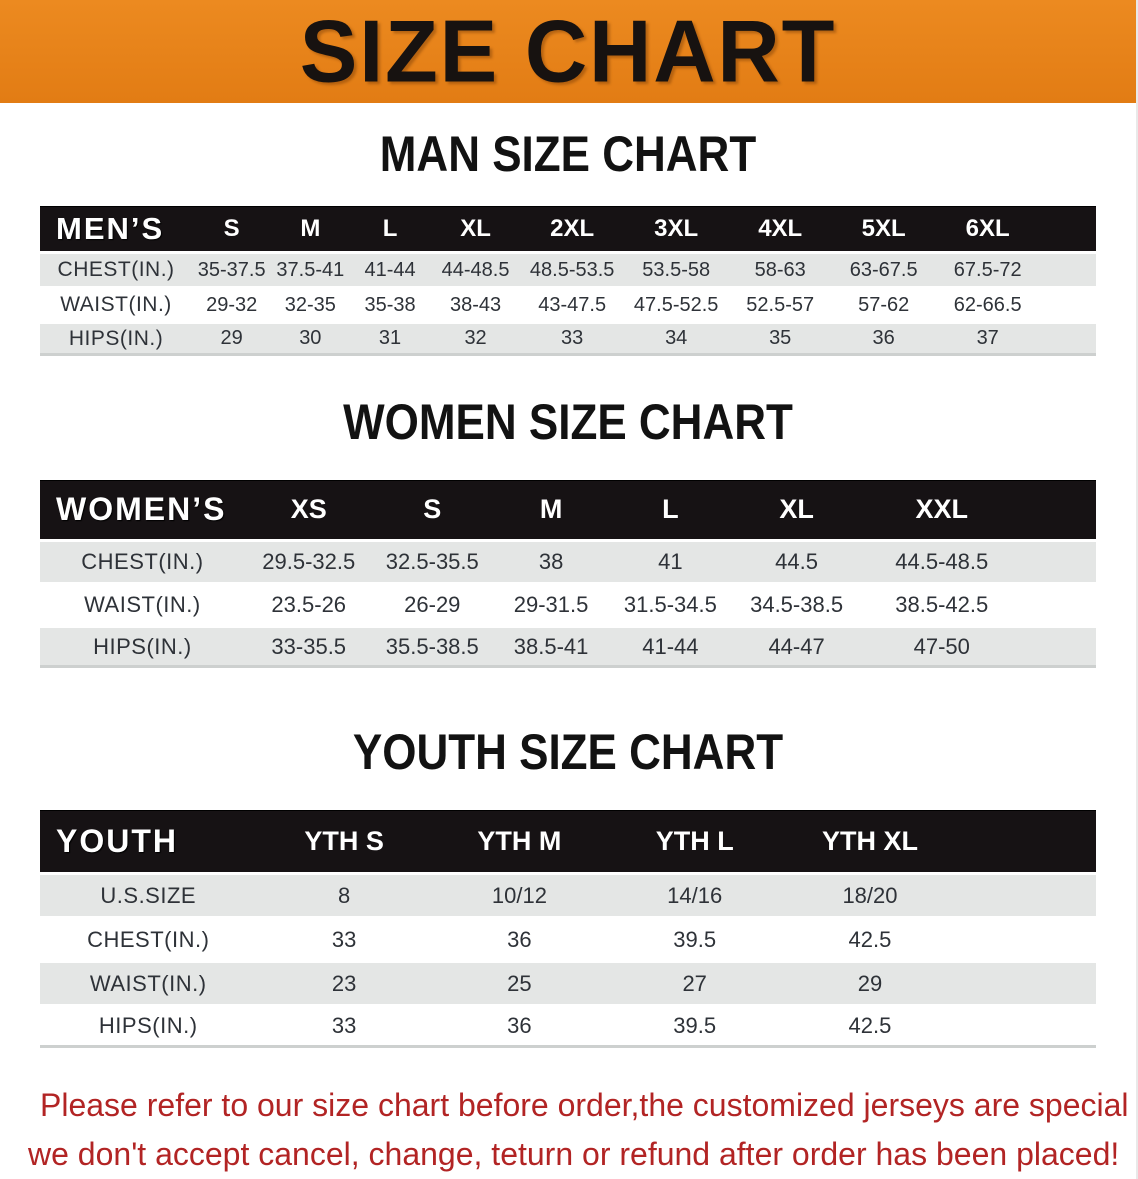 The height and width of the screenshot is (1179, 1138). I want to click on size-header-cell: YTH M, so click(519, 841).